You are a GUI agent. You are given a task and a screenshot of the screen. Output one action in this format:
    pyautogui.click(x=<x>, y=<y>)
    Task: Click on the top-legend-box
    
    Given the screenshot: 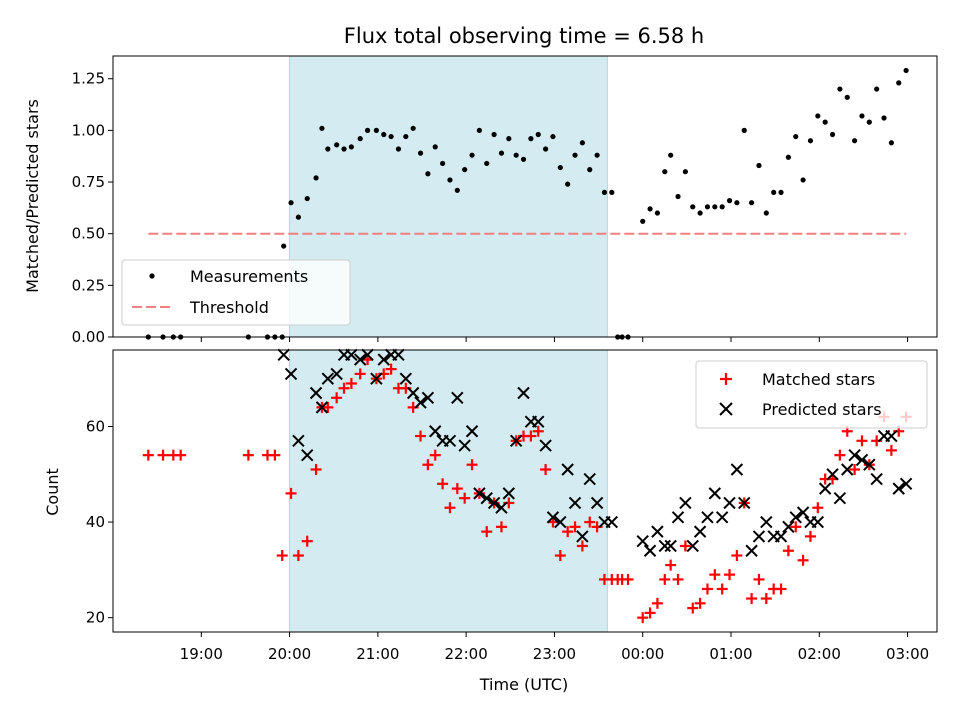 What is the action you would take?
    pyautogui.click(x=236, y=292)
    